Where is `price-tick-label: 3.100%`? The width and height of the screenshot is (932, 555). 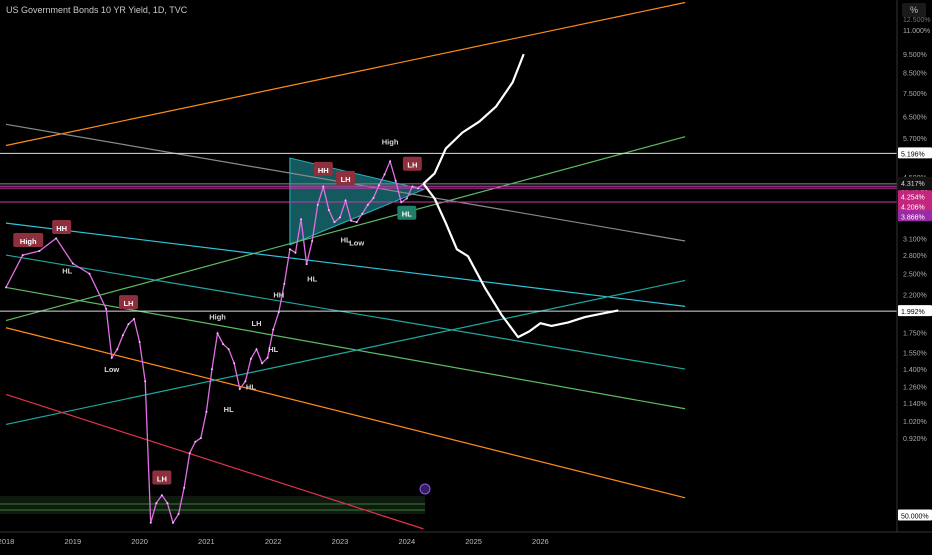
price-tick-label: 3.100% is located at coordinates (915, 239).